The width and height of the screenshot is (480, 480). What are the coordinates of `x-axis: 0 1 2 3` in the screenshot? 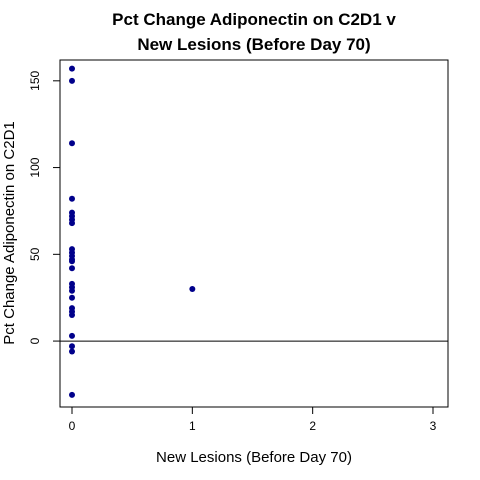 It's located at (253, 419).